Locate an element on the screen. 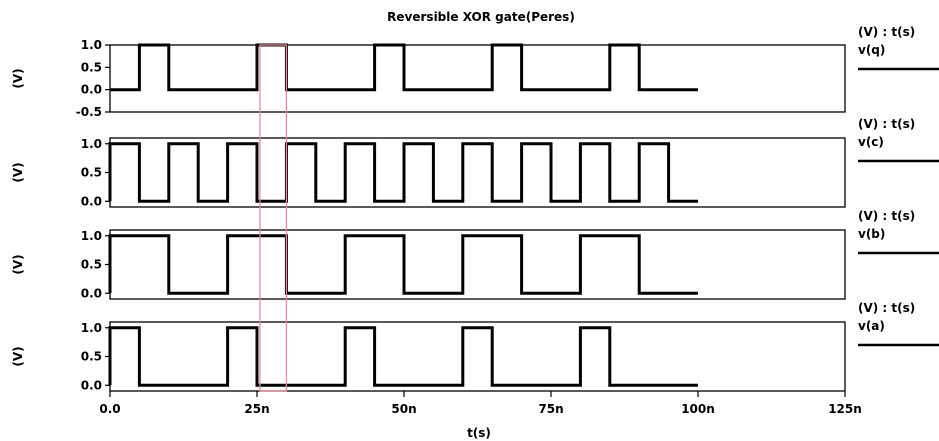 Image resolution: width=939 pixels, height=441 pixels. x-axis: 0.0 25n 50n 75n 100n 125n is located at coordinates (480, 403).